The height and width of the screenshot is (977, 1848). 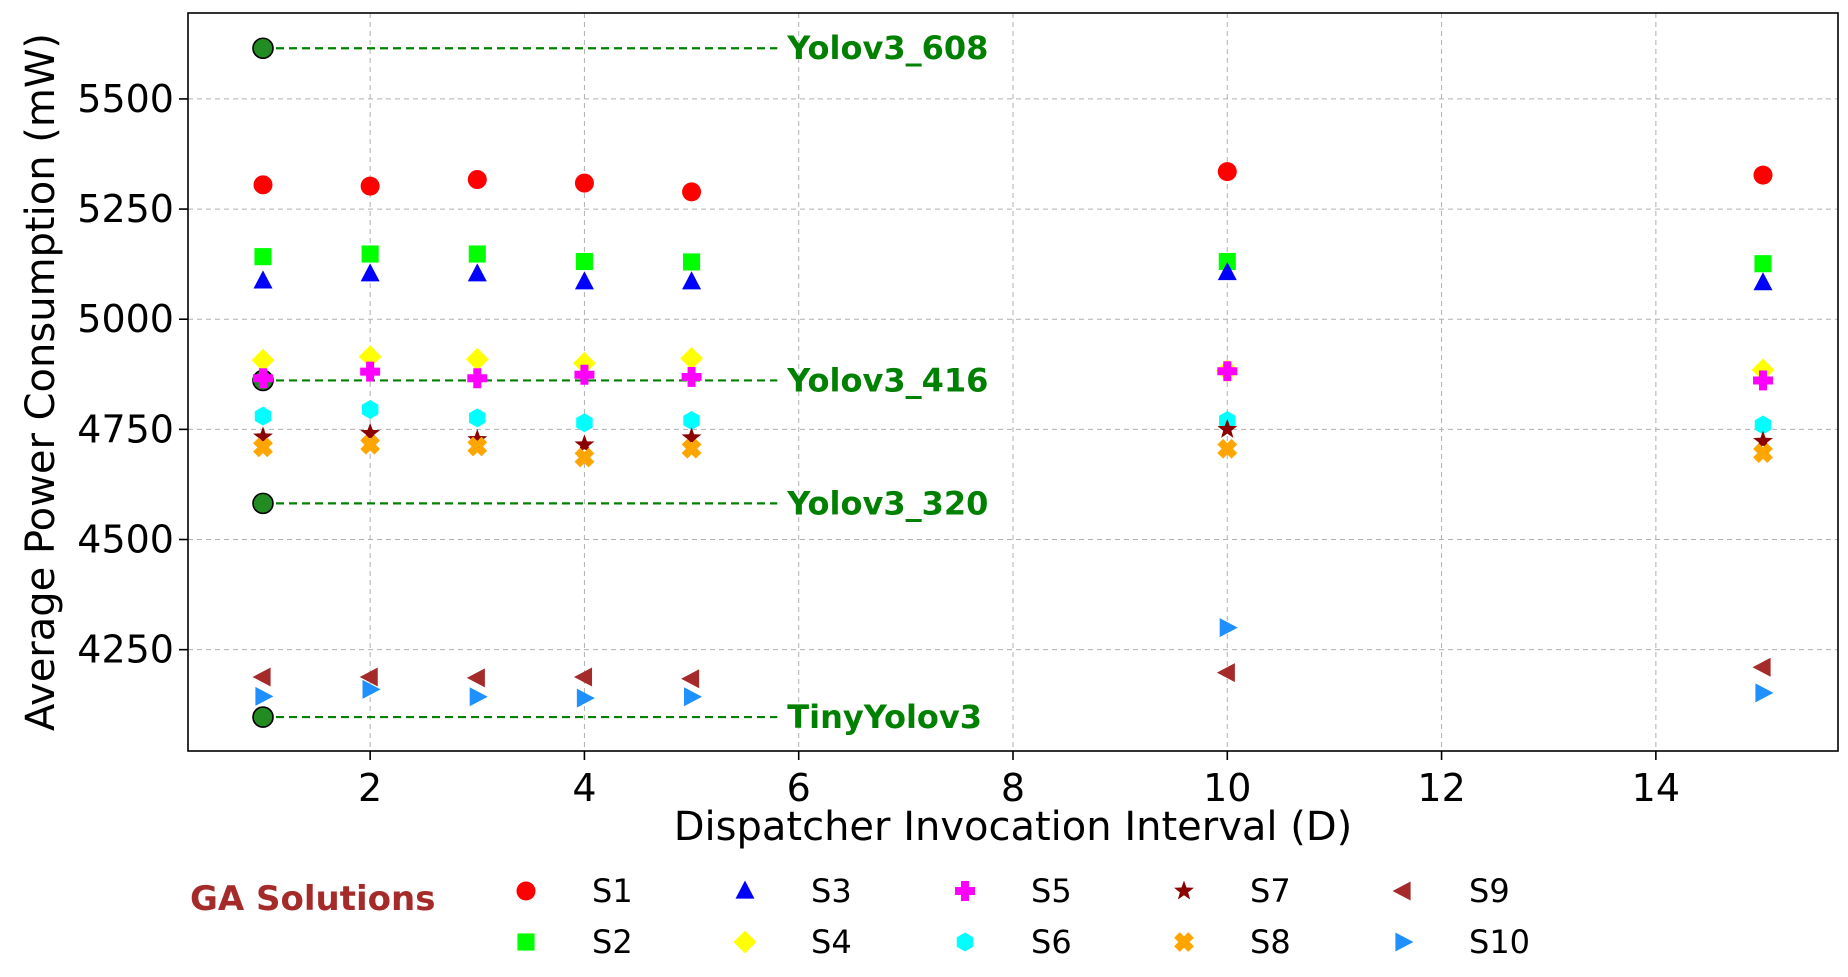 I want to click on legend-label: S10, so click(x=1499, y=942).